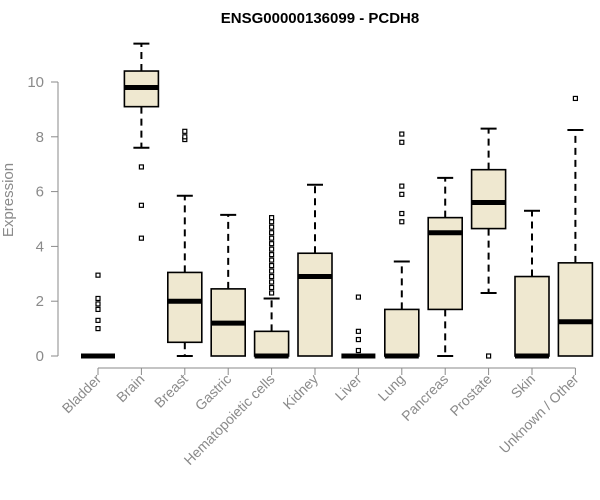 The image size is (600, 500). I want to click on y-axis: 0 2 4 6 8 10, so click(43, 219).